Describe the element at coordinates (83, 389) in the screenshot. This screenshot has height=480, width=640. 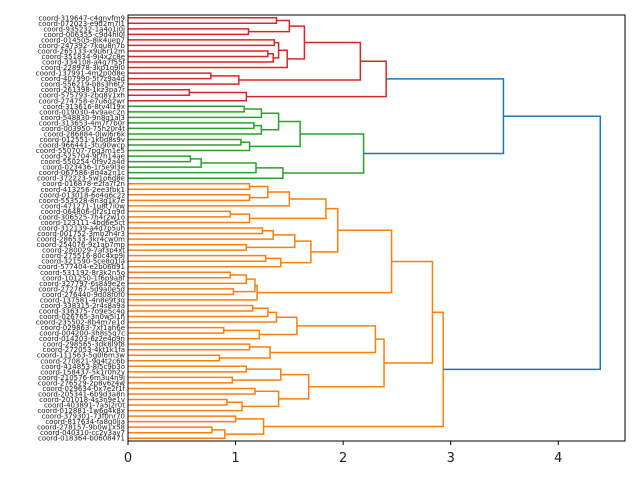
I see `leaf-label: coord-029634-0x7e2f1f` at that location.